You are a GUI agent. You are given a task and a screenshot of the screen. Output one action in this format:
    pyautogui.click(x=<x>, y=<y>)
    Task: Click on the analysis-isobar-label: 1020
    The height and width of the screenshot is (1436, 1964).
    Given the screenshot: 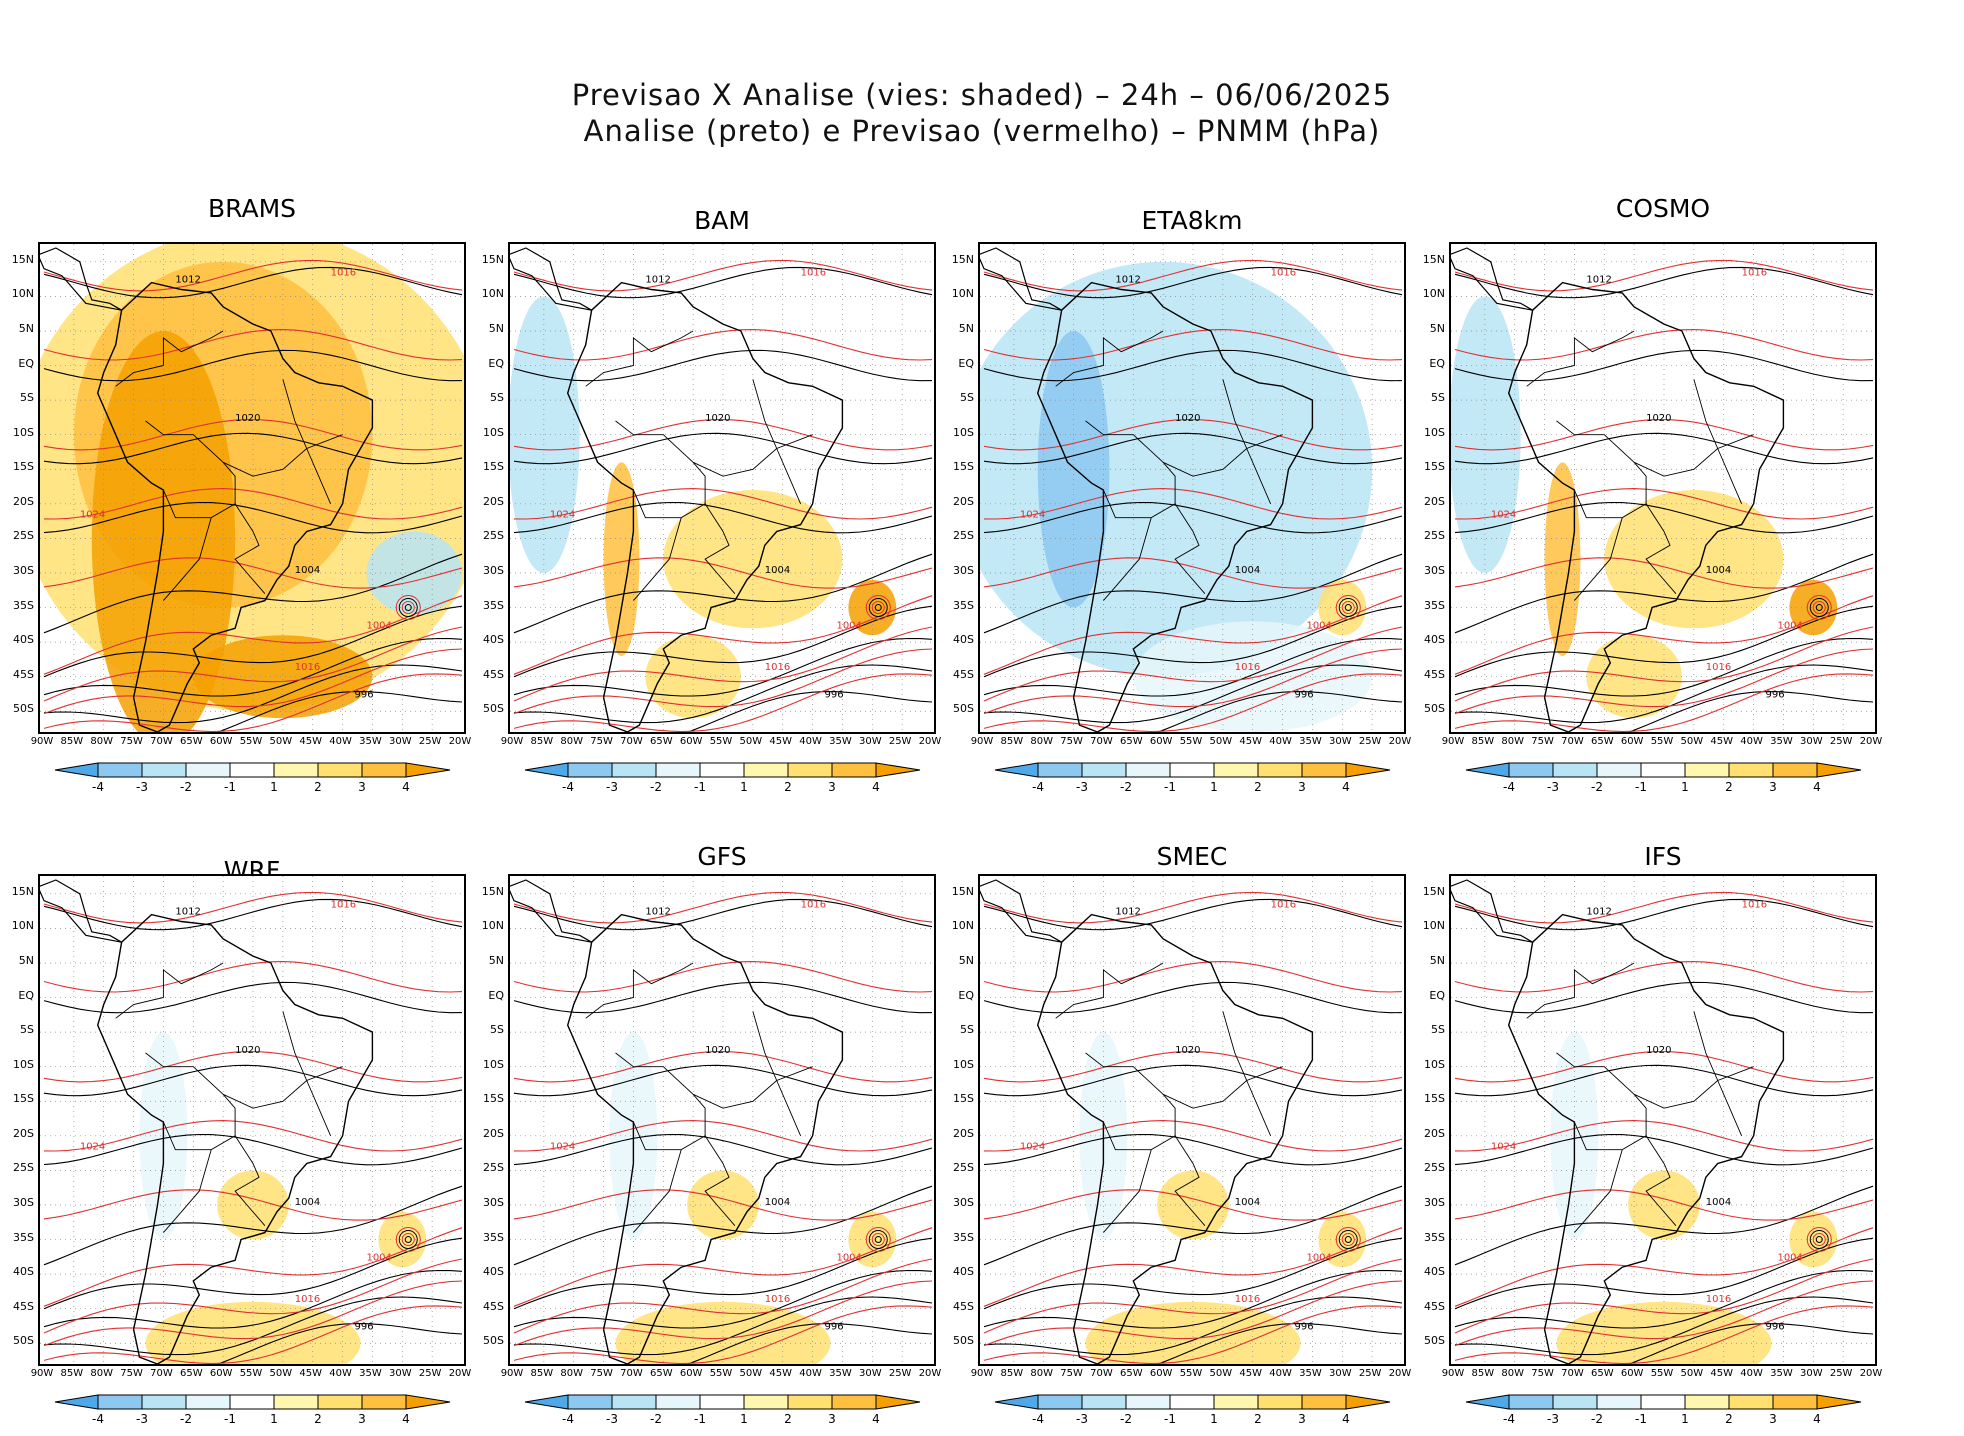 What is the action you would take?
    pyautogui.click(x=1658, y=418)
    